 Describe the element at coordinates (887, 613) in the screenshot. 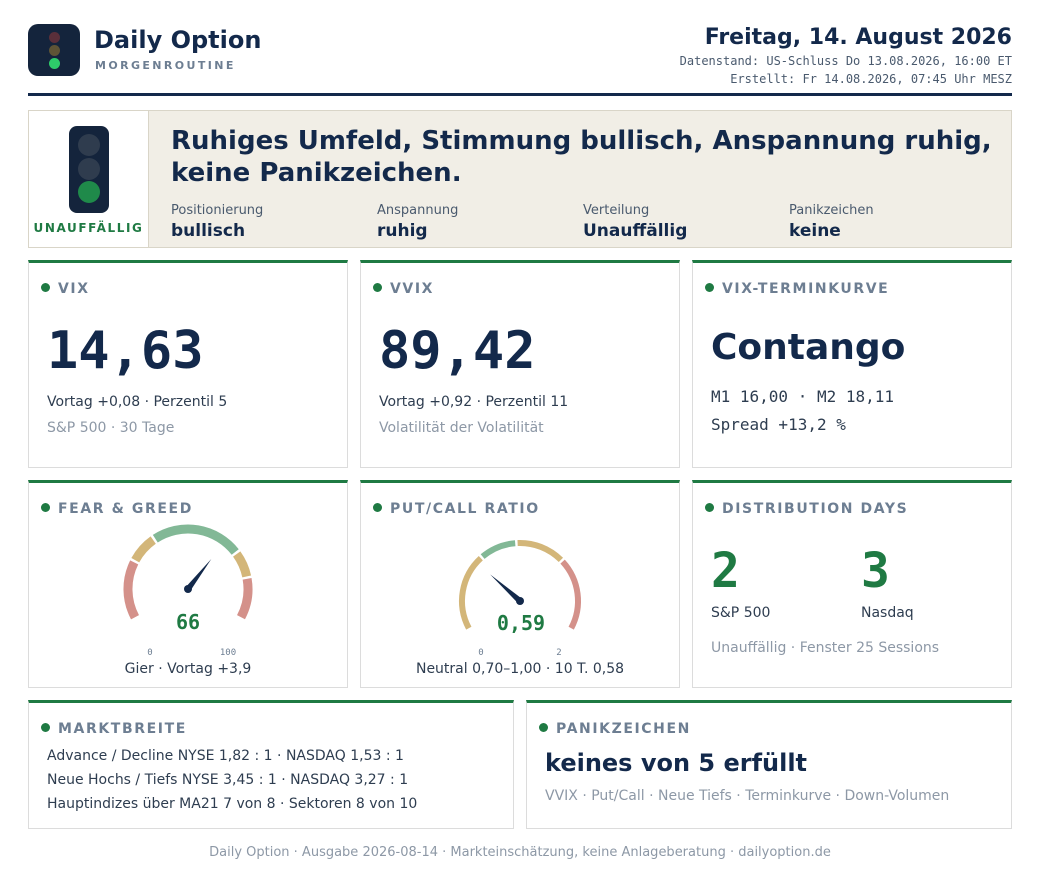

I see `distribution-nasdaq-label: Nasdaq` at that location.